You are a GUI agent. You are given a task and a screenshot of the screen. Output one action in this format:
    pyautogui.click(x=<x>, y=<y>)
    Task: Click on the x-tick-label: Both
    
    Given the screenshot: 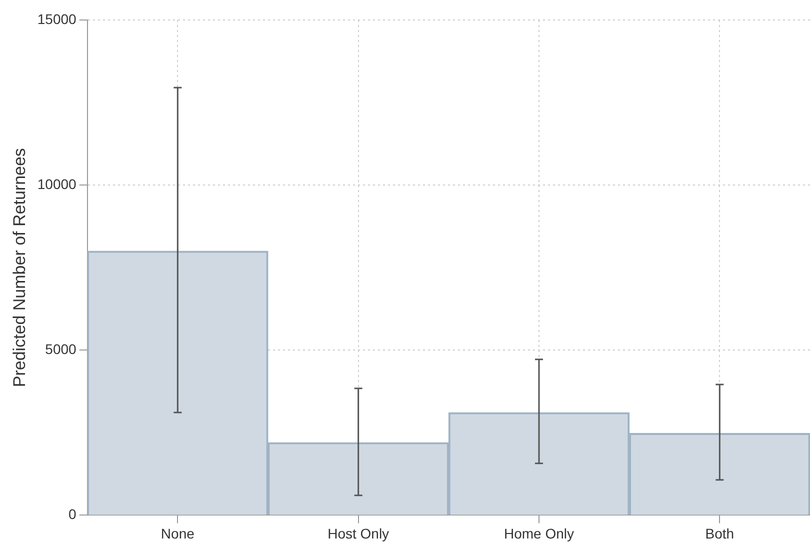 What is the action you would take?
    pyautogui.click(x=719, y=533)
    